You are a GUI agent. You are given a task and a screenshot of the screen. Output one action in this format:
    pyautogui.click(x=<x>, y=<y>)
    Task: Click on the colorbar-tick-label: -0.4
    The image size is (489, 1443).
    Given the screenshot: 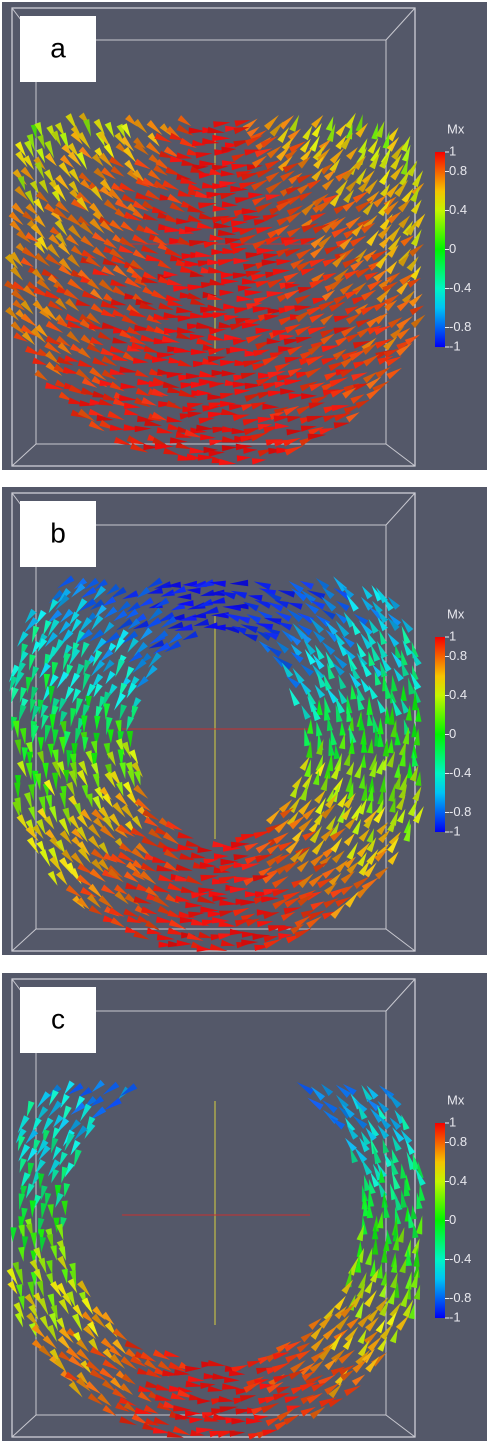 What is the action you would take?
    pyautogui.click(x=460, y=287)
    